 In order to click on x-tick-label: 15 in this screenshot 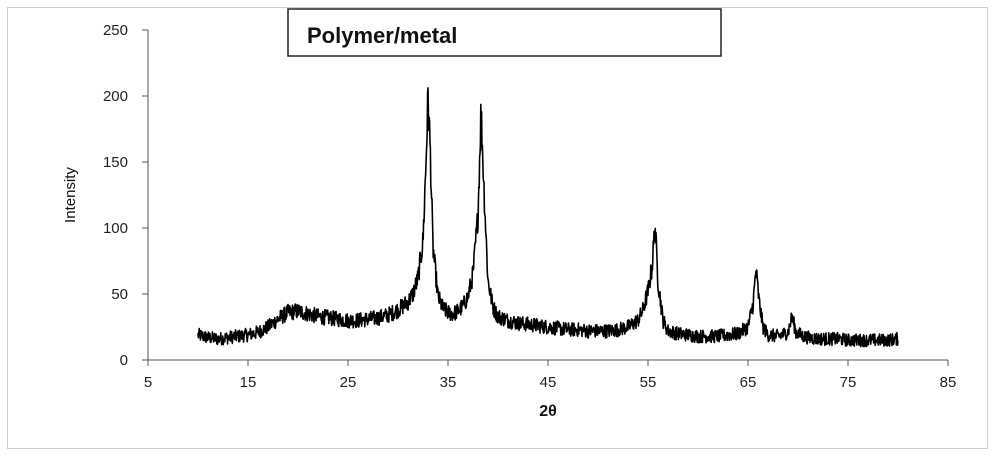, I will do `click(248, 382)`.